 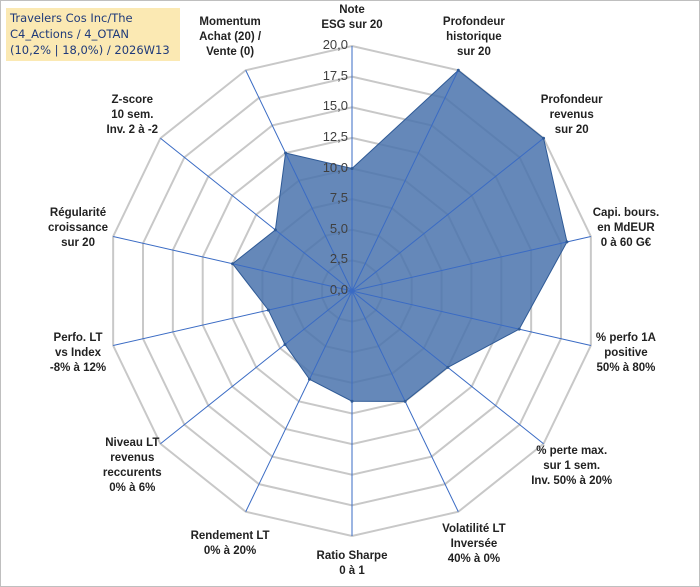 I want to click on axis-label-2: Profondeur revenus sur 20, so click(x=571, y=115).